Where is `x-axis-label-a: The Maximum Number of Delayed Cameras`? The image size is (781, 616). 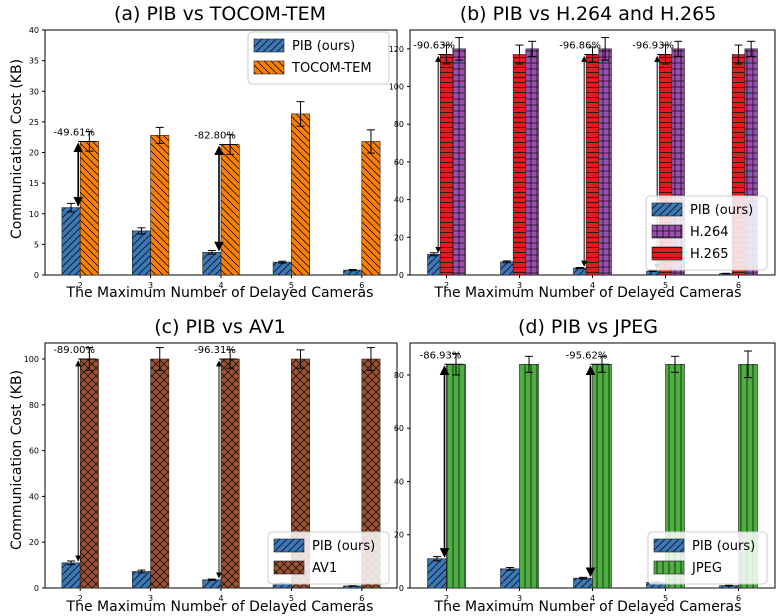 x-axis-label-a: The Maximum Number of Delayed Cameras is located at coordinates (220, 293).